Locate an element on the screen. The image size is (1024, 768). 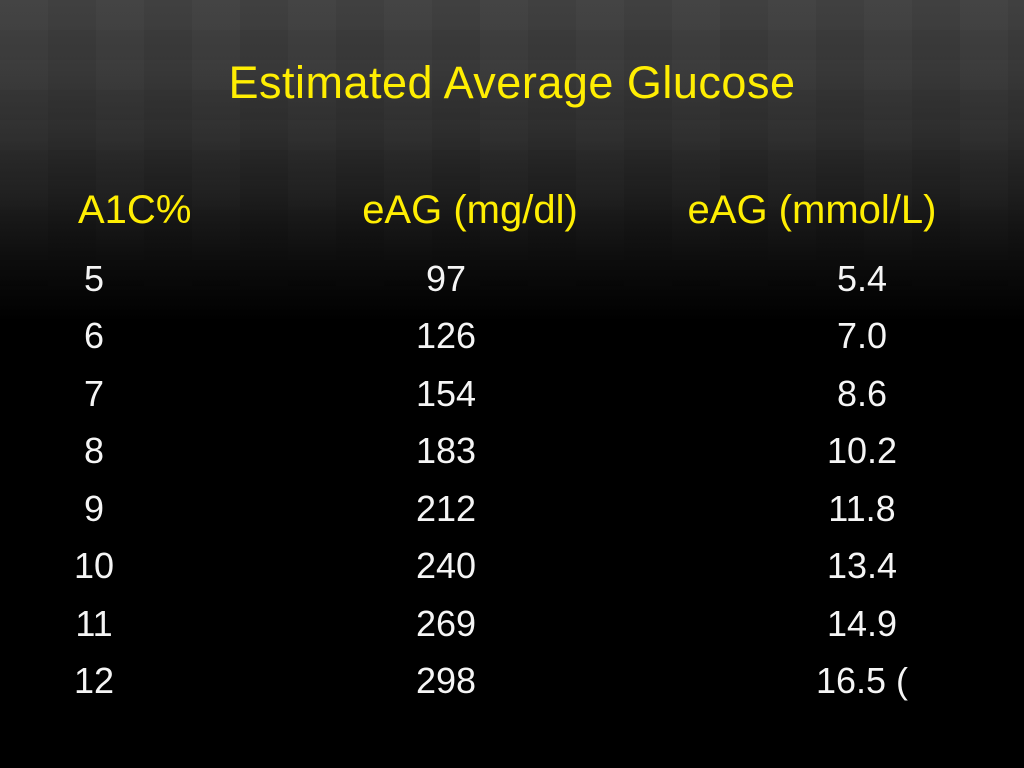
col-header-eag-mmol: eAG (mmol/L) is located at coordinates (812, 210).